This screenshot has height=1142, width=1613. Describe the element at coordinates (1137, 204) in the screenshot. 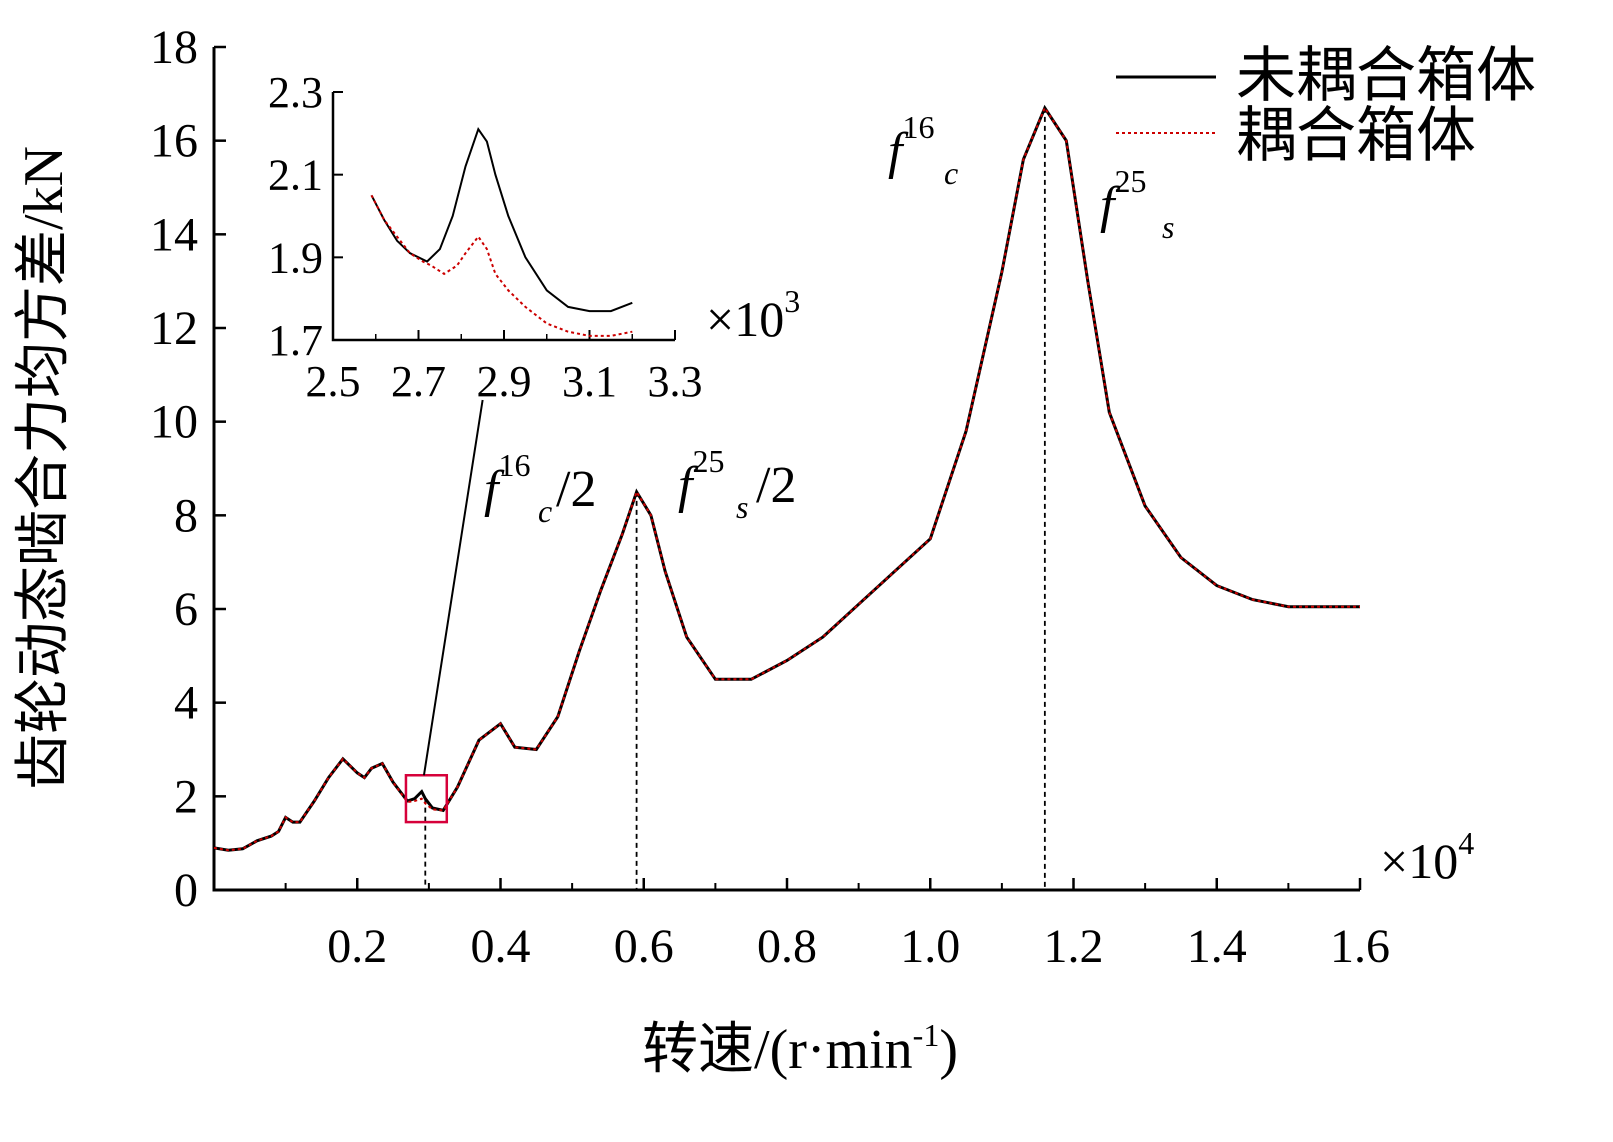

I see `annotation-fs25: f25s` at that location.